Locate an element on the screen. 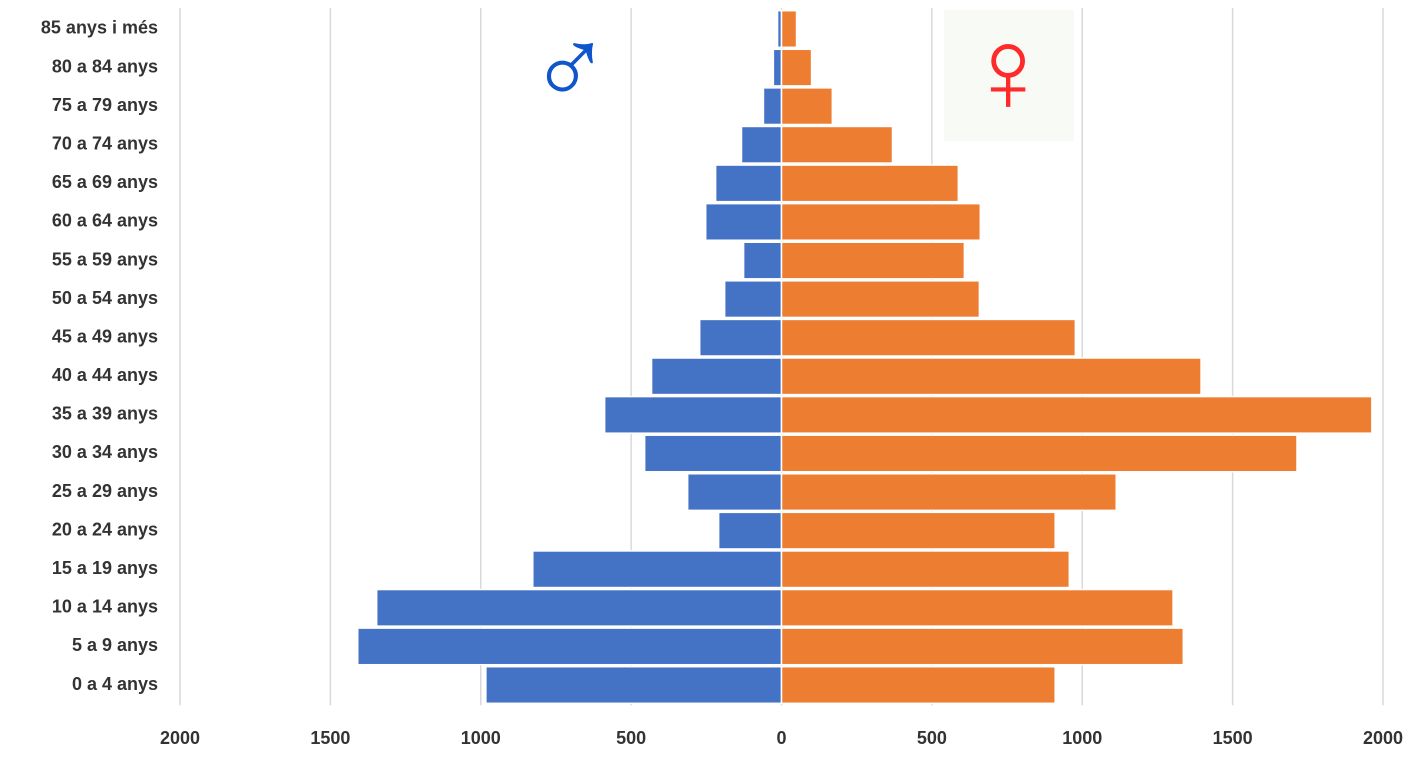  y-tick-label: 75 a 79 anys is located at coordinates (105, 105).